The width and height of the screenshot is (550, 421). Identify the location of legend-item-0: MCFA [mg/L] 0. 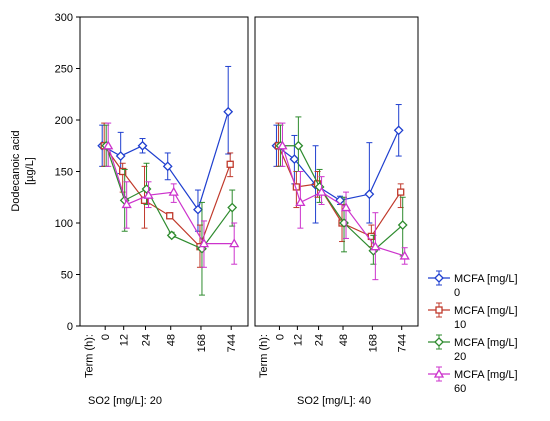
(473, 284).